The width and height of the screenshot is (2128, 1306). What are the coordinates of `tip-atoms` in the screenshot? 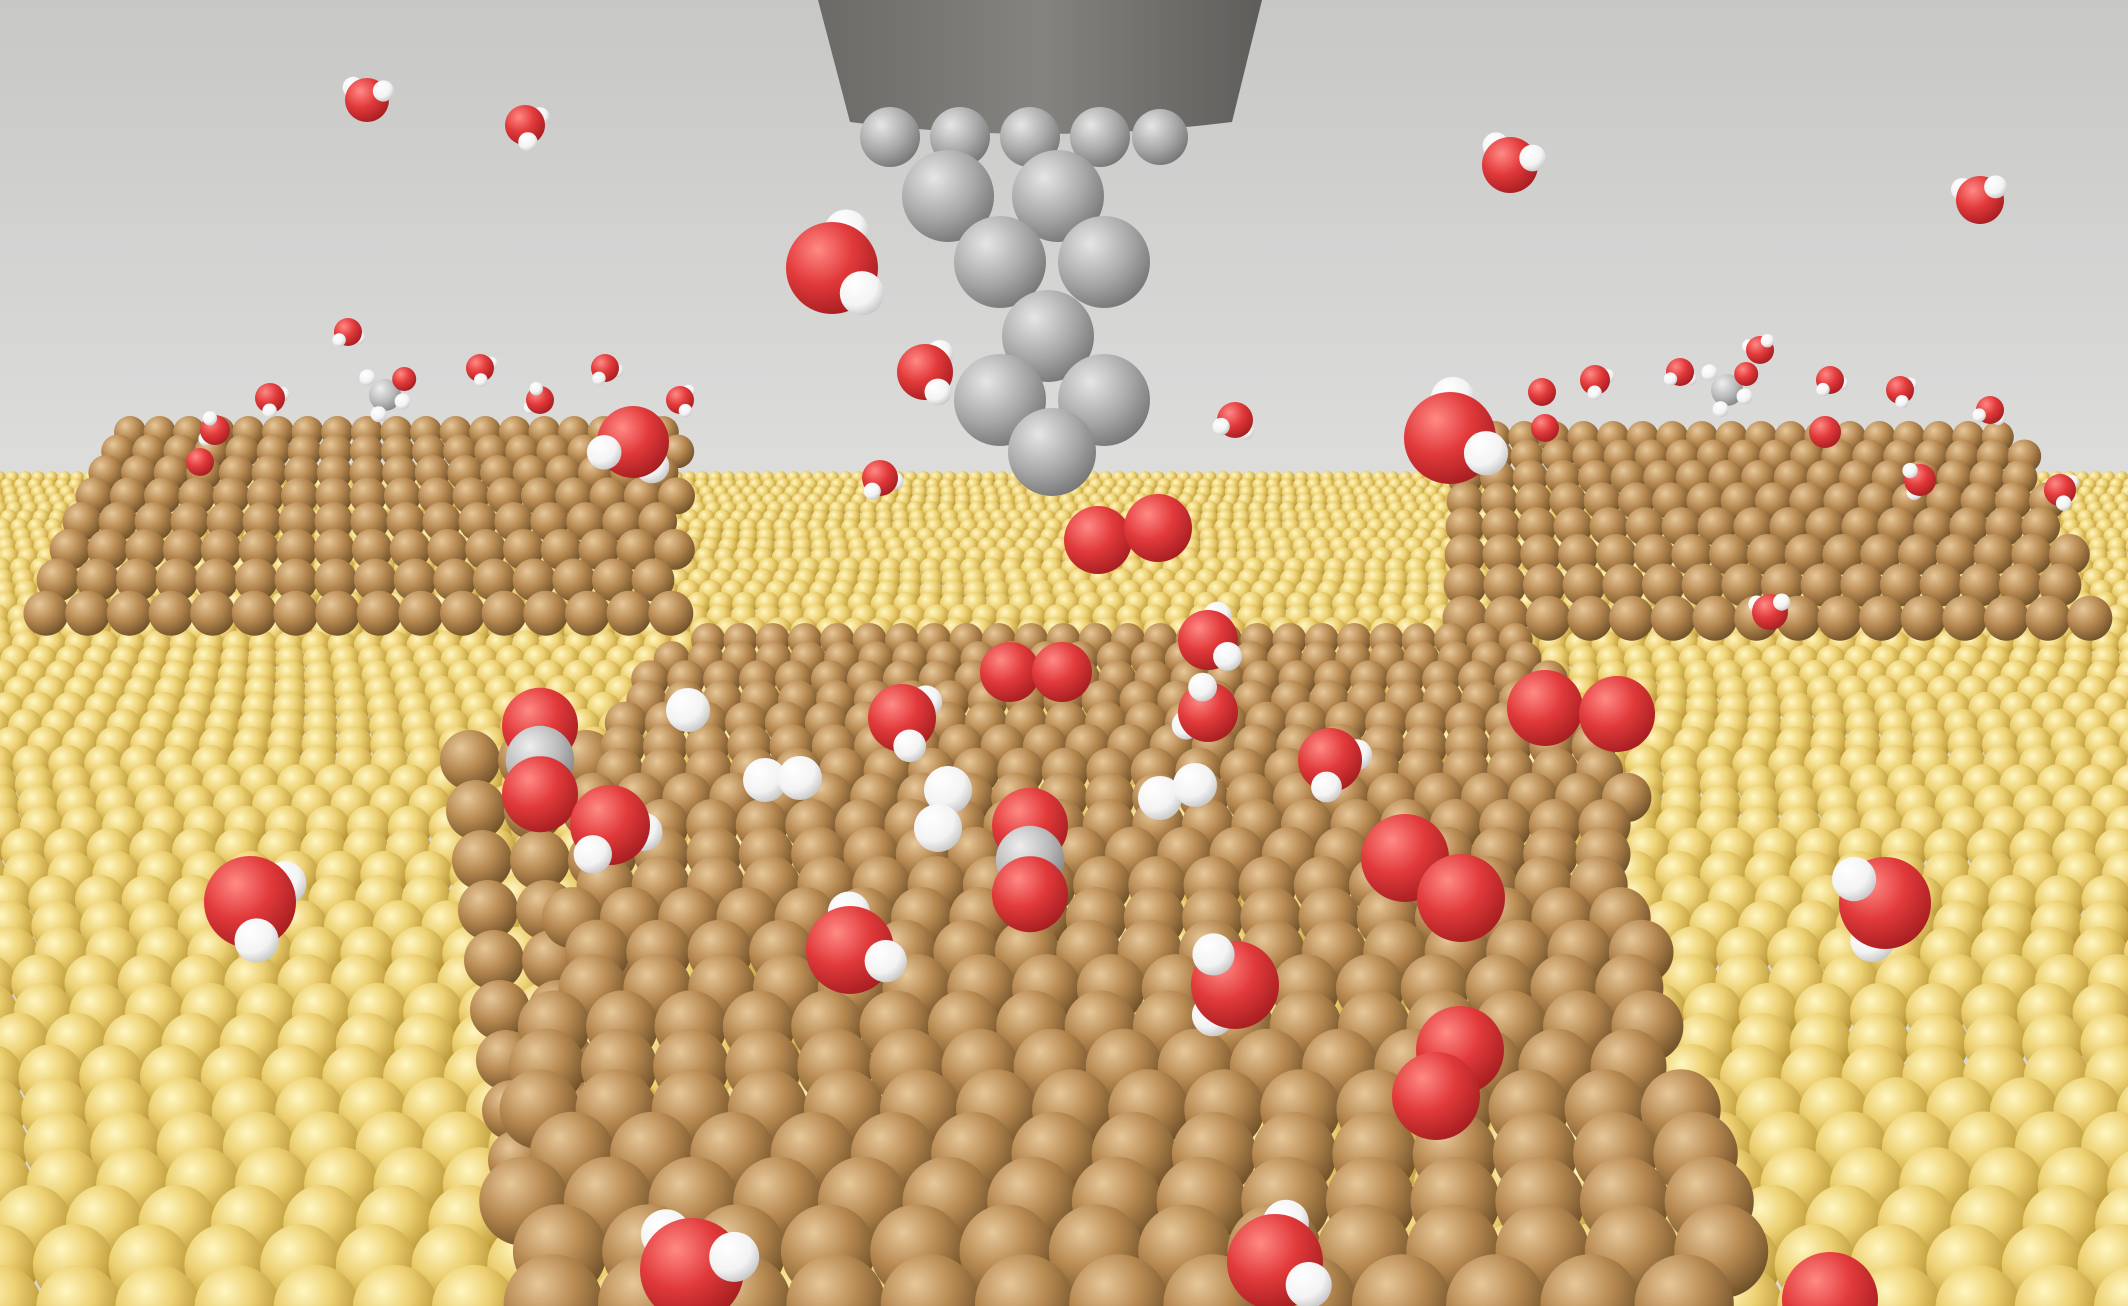 It's located at (1024, 301).